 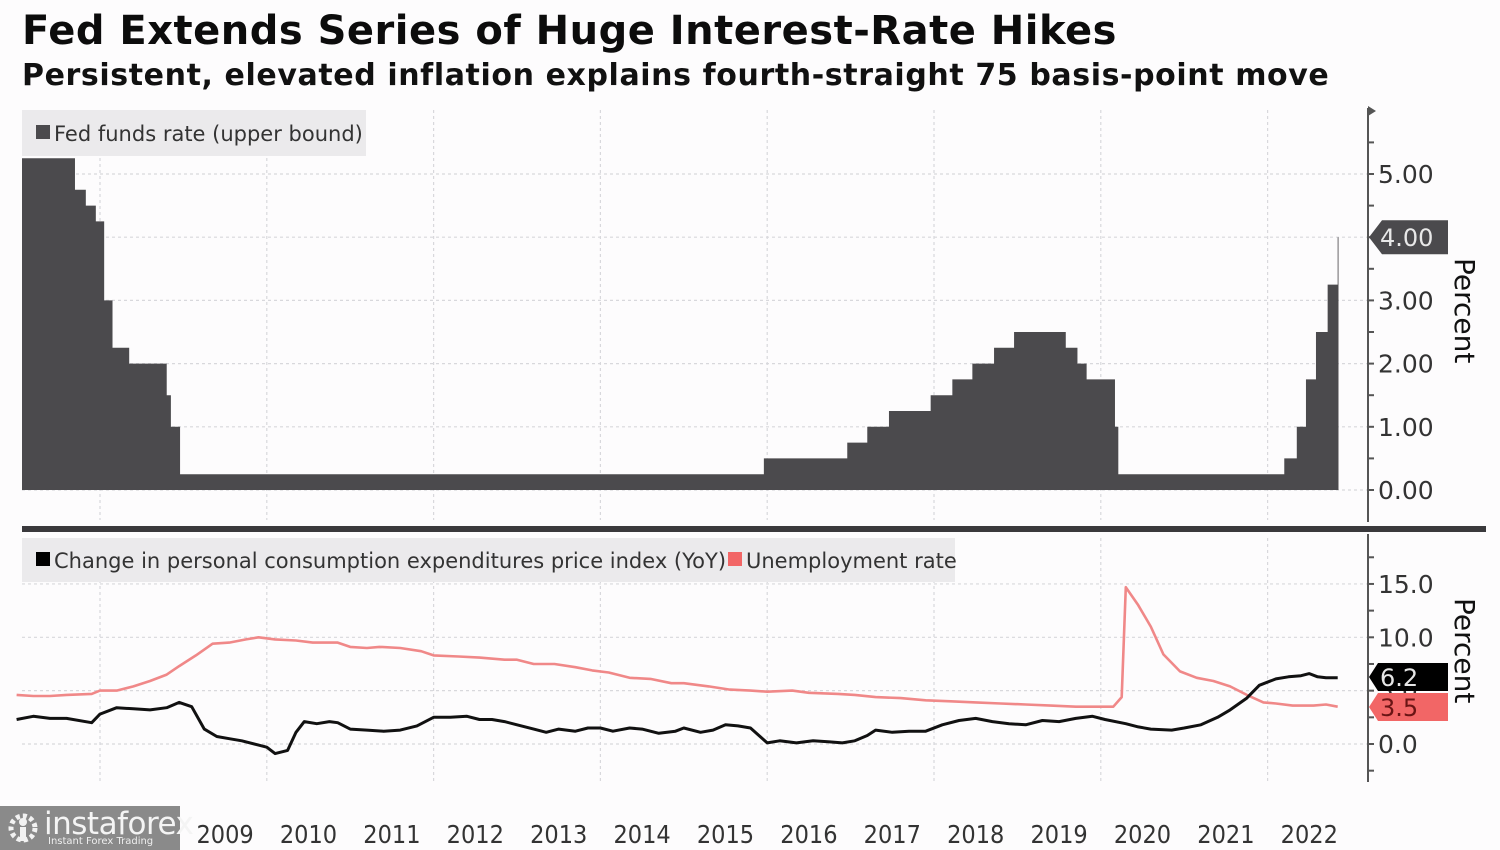 I want to click on top-y-axis-title: Percent, so click(x=1464, y=310).